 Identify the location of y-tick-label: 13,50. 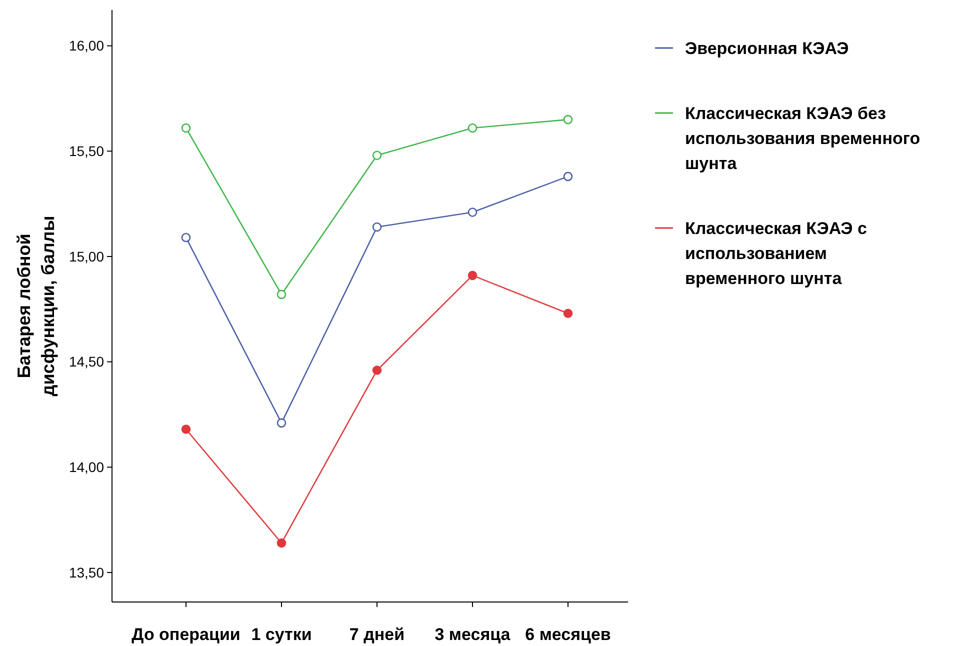
(86, 572).